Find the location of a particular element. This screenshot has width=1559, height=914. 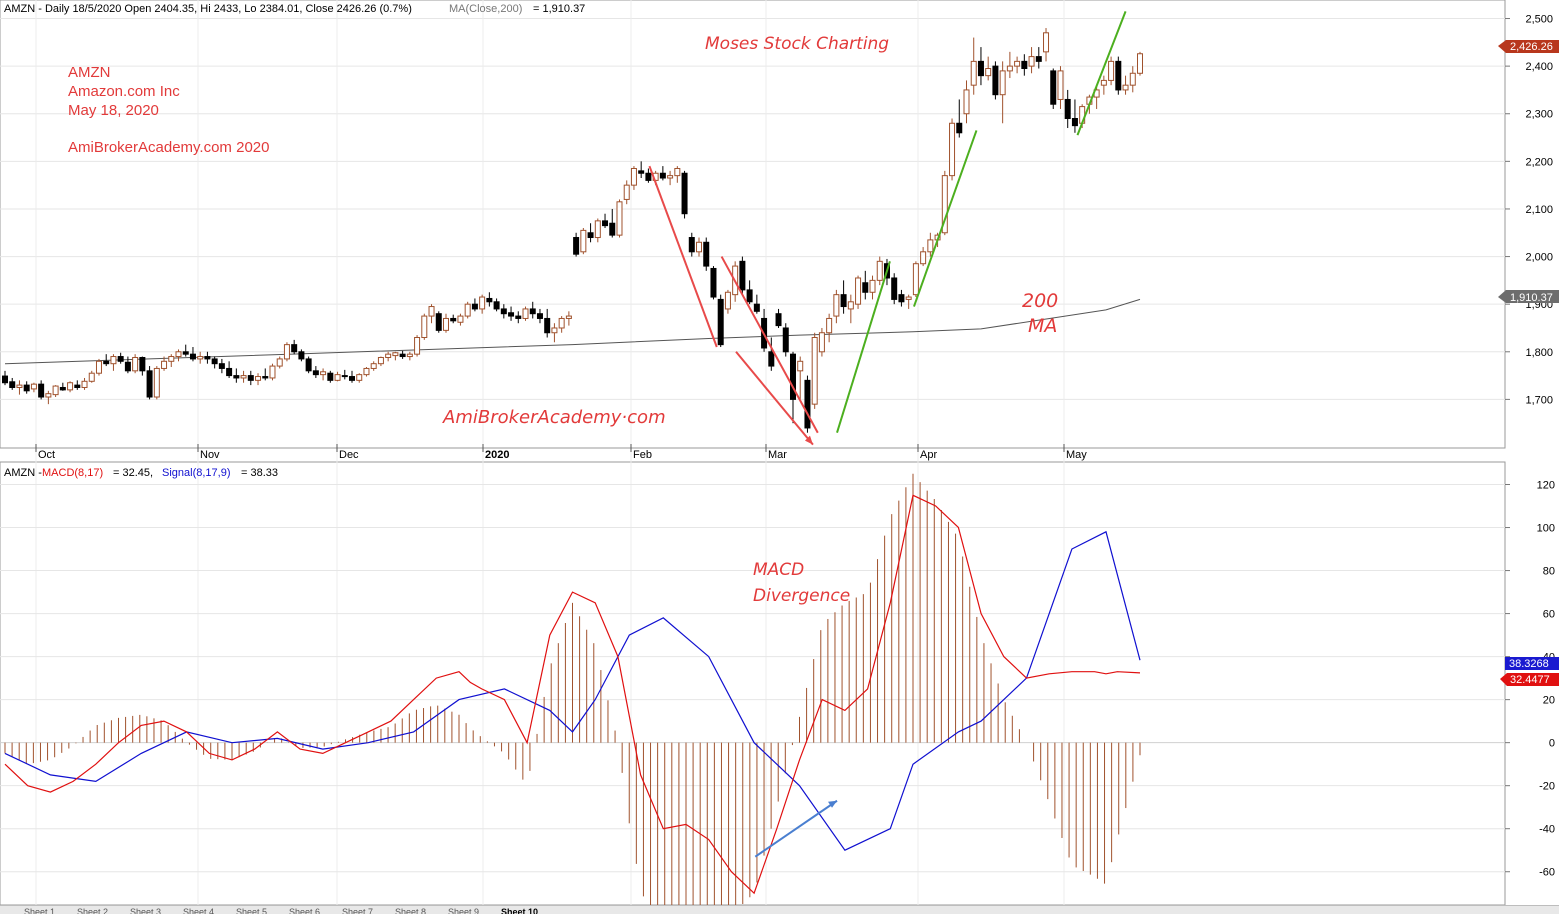

sheet-tab: Sheet 6 is located at coordinates (305, 910).